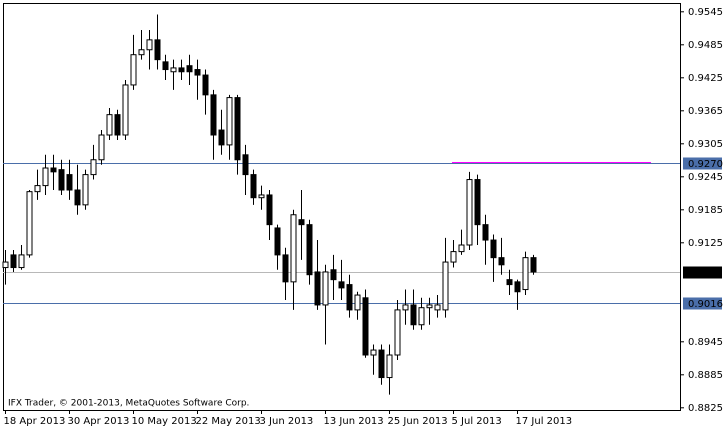 The height and width of the screenshot is (429, 724). Describe the element at coordinates (418, 421) in the screenshot. I see `x-tick-label: 25 Jun 2013` at that location.